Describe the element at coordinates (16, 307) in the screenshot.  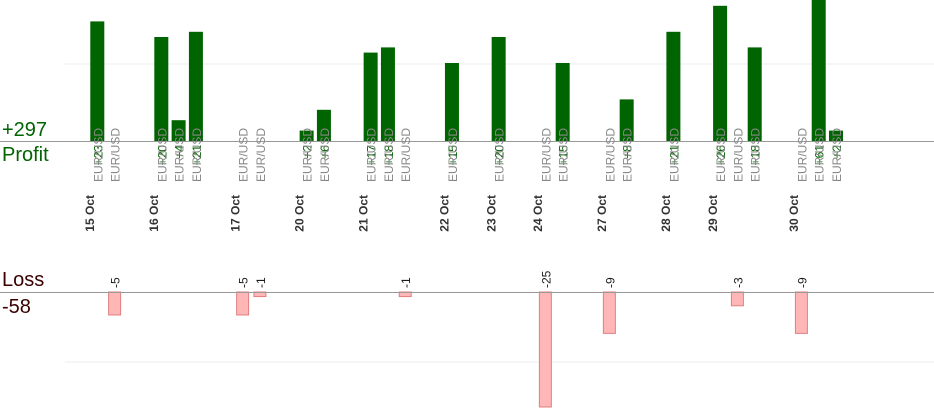
I see `loss-total: -58` at that location.